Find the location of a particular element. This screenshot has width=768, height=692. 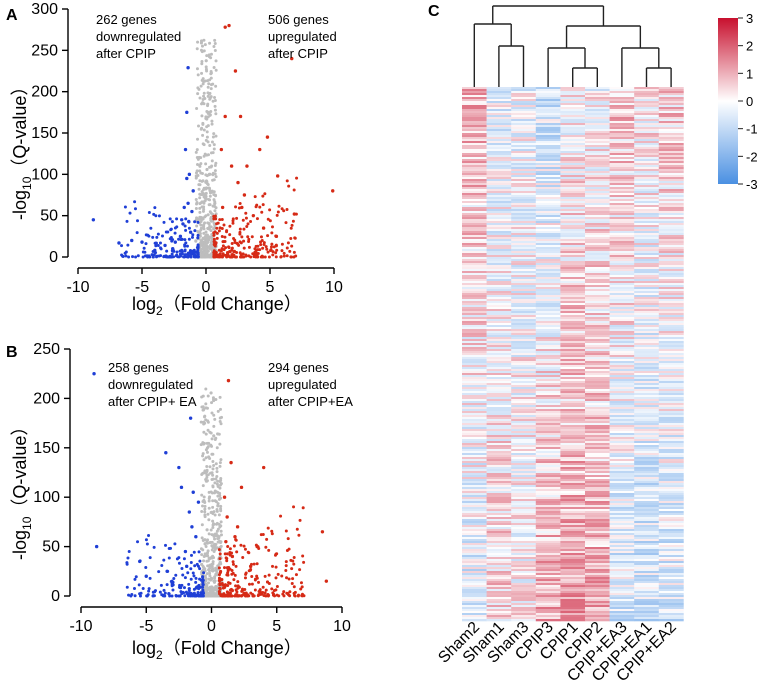

annotation-down-b-2: downregulated is located at coordinates (150, 384).